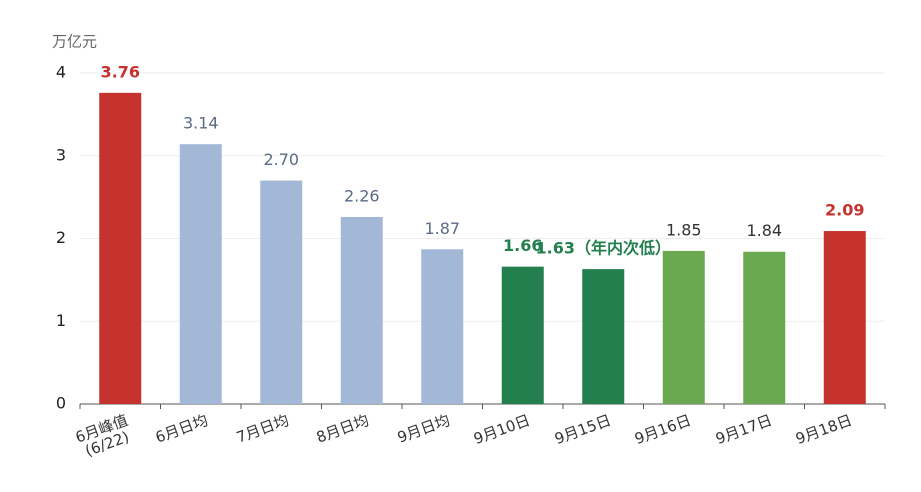  I want to click on value-label: 1.63（年内次低）, so click(603, 248).